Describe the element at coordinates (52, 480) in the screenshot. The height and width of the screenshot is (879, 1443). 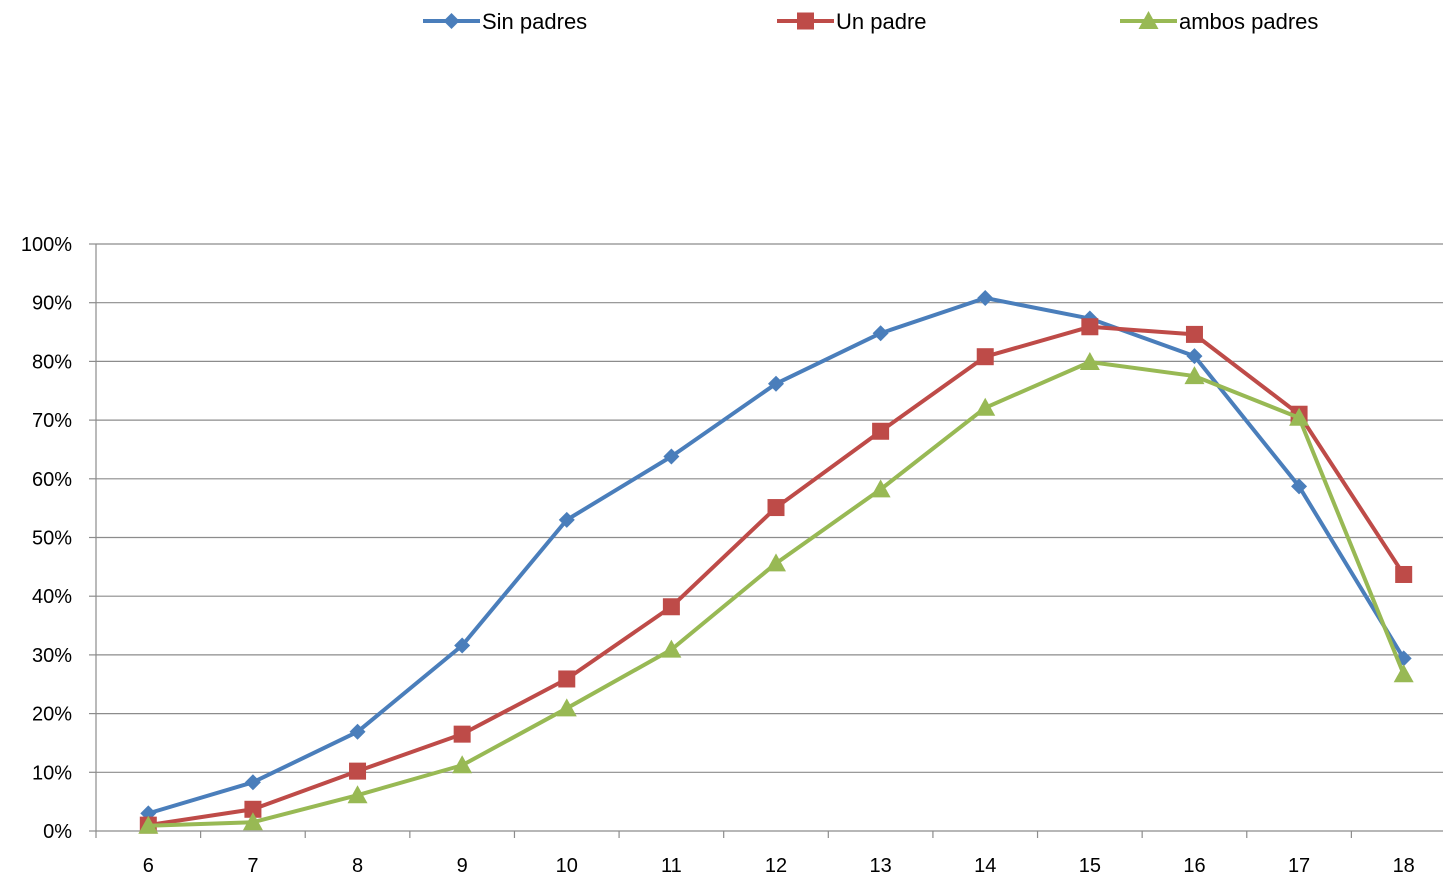
I see `y-tick-label-60: 60%` at that location.